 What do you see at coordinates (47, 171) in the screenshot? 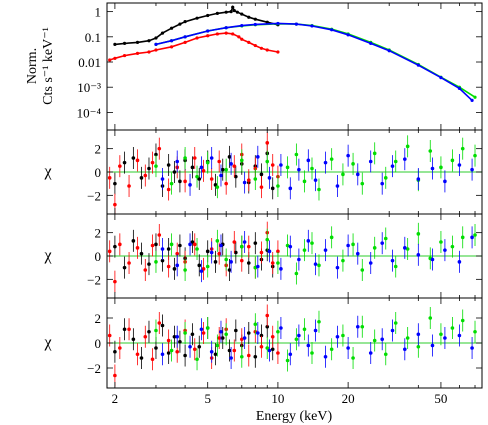
I see `residuals-1-ylabel: χ` at bounding box center [47, 171].